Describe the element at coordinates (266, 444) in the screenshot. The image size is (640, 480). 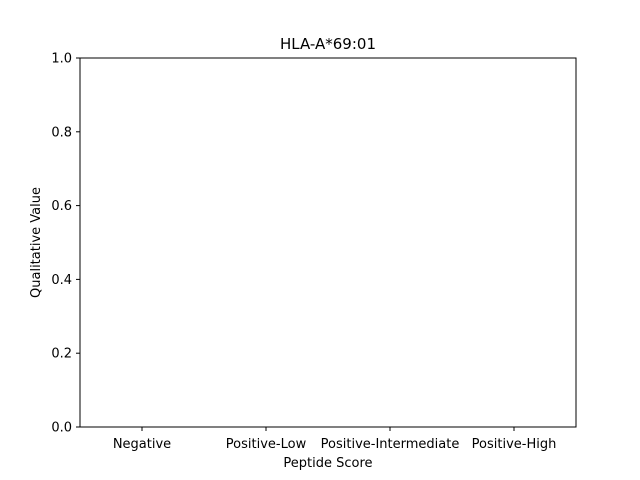
I see `x-tick-label: Positive-Low` at that location.